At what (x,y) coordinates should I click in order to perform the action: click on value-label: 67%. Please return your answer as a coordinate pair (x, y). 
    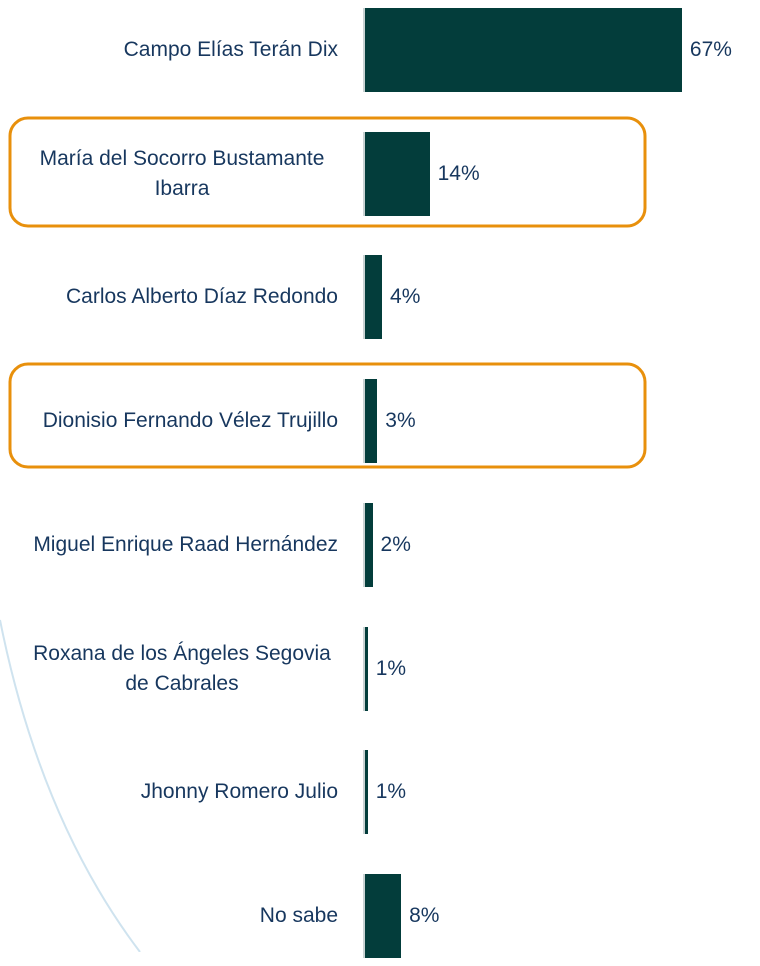
    Looking at the image, I should click on (710, 49).